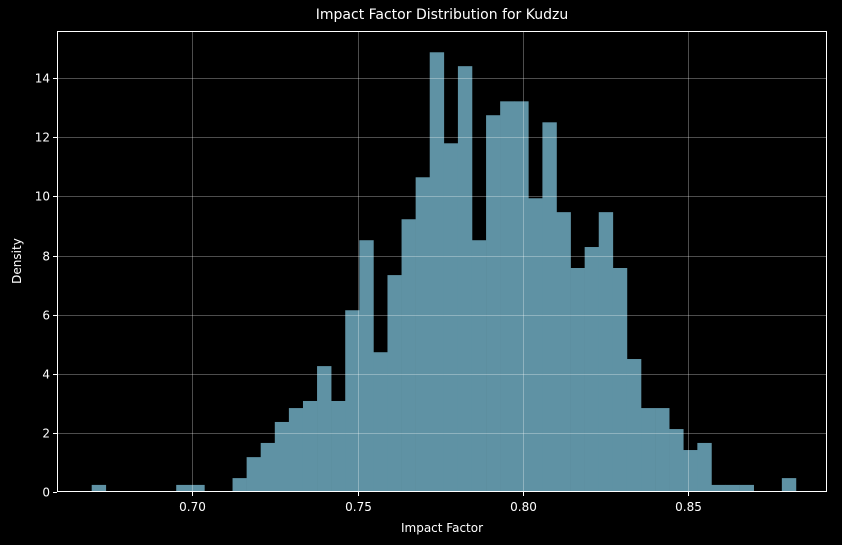 The height and width of the screenshot is (545, 842). Describe the element at coordinates (46, 286) in the screenshot. I see `y-axis-ticks: 0 2 4 6 8 10 12 14` at that location.